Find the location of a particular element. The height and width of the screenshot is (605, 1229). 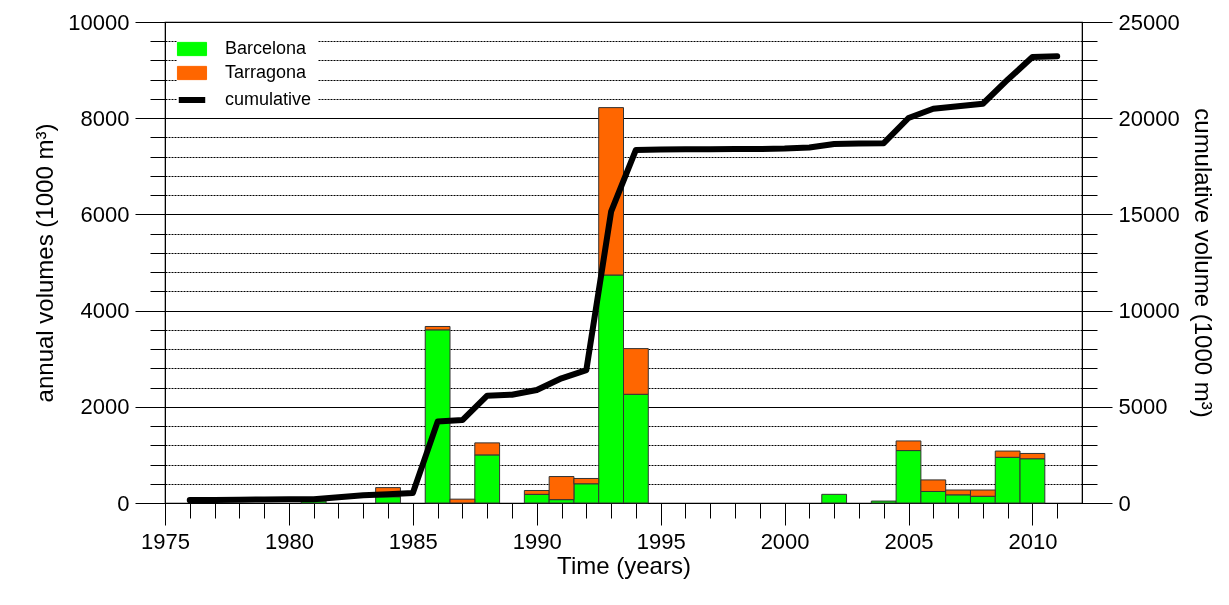

x-axis-title: Time (years) is located at coordinates (624, 565).